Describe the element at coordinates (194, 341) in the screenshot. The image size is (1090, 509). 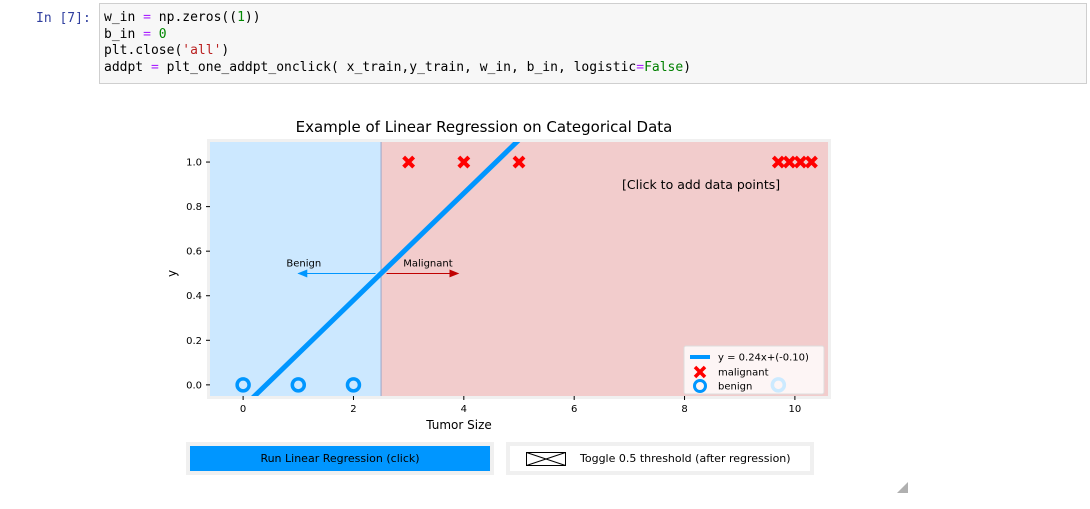
I see `y-tick-label: 0.2` at that location.